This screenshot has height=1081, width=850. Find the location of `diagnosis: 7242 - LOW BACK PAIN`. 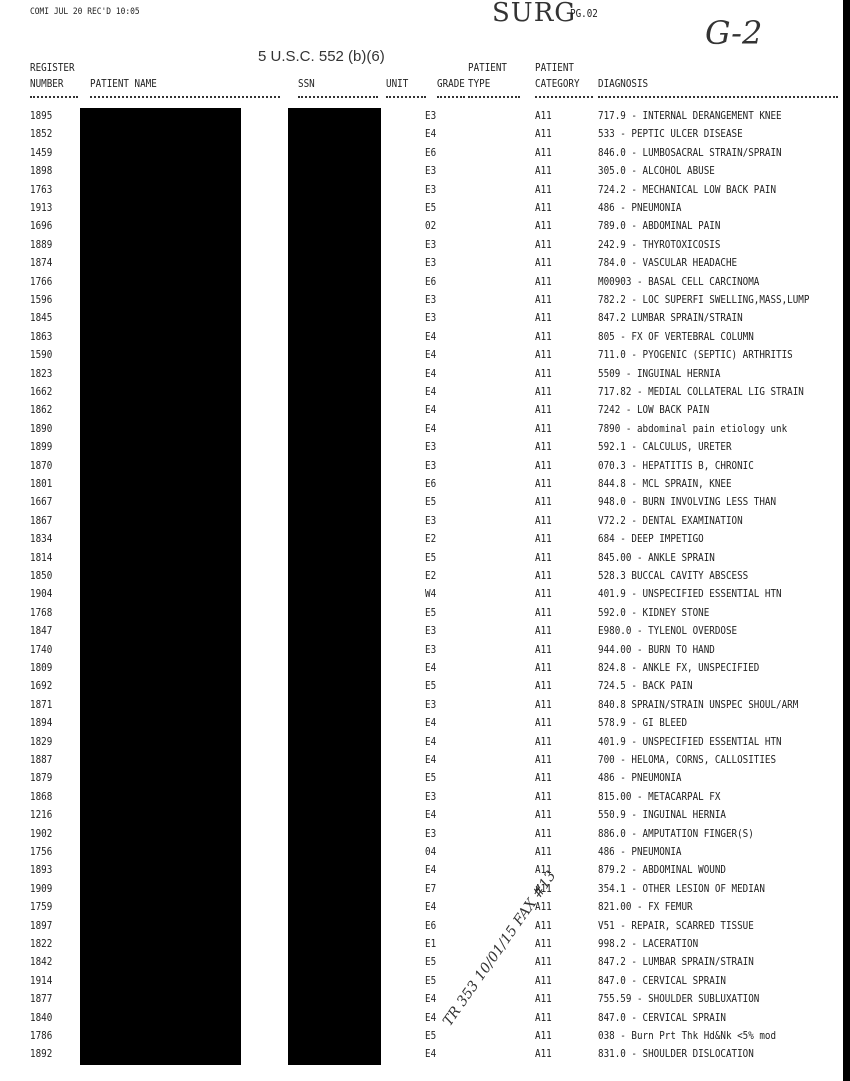

diagnosis: 7242 - LOW BACK PAIN is located at coordinates (654, 410).